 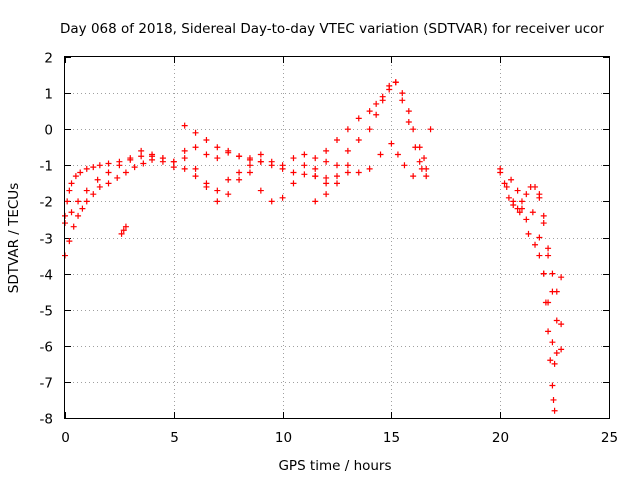 What do you see at coordinates (163, 207) in the screenshot?
I see `series-track-b` at bounding box center [163, 207].